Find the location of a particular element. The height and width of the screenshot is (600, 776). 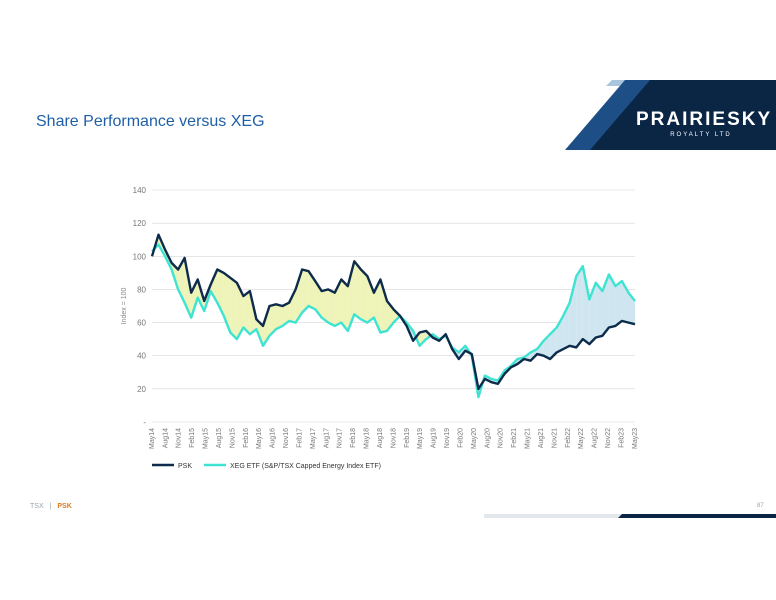

x-tick-label: May14 is located at coordinates (152, 438).